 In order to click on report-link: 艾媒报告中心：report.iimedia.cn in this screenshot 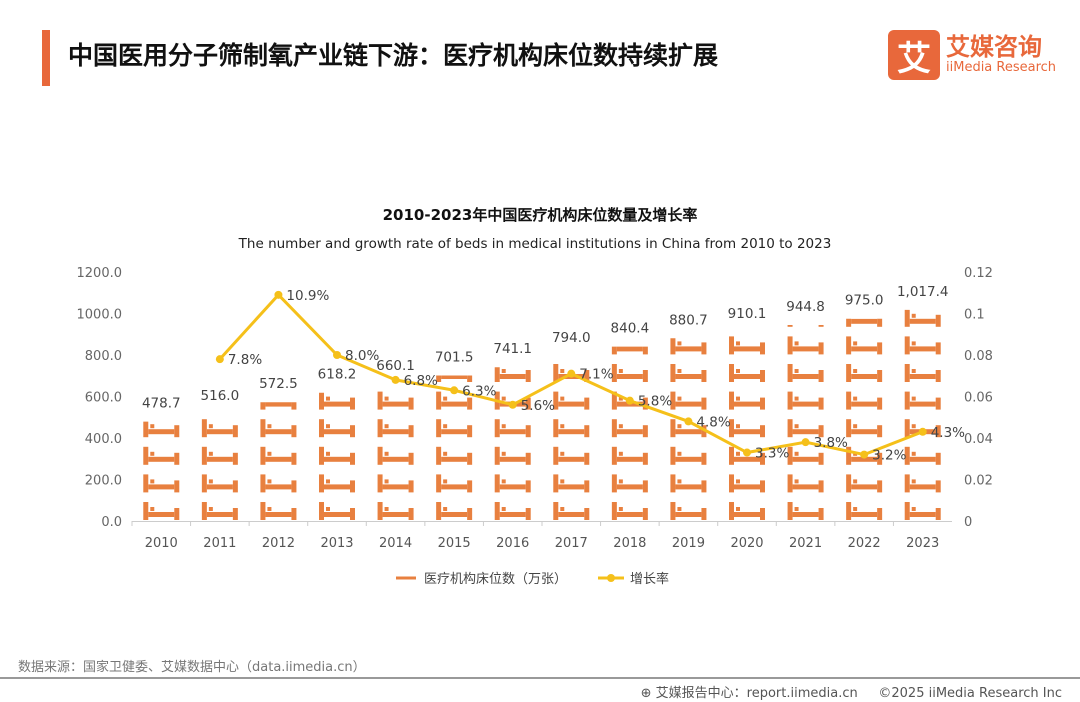, I will do `click(756, 693)`.